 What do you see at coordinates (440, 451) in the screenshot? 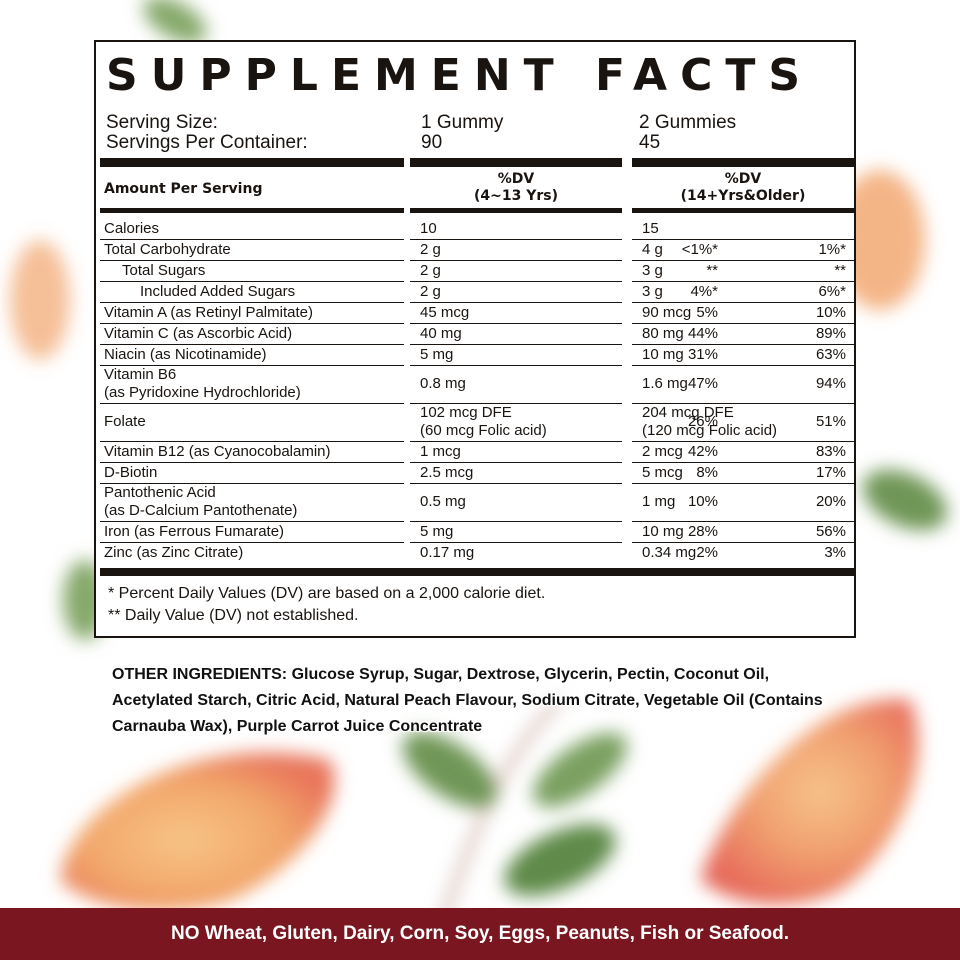
I see `child-amount-line: 1 mcg` at bounding box center [440, 451].